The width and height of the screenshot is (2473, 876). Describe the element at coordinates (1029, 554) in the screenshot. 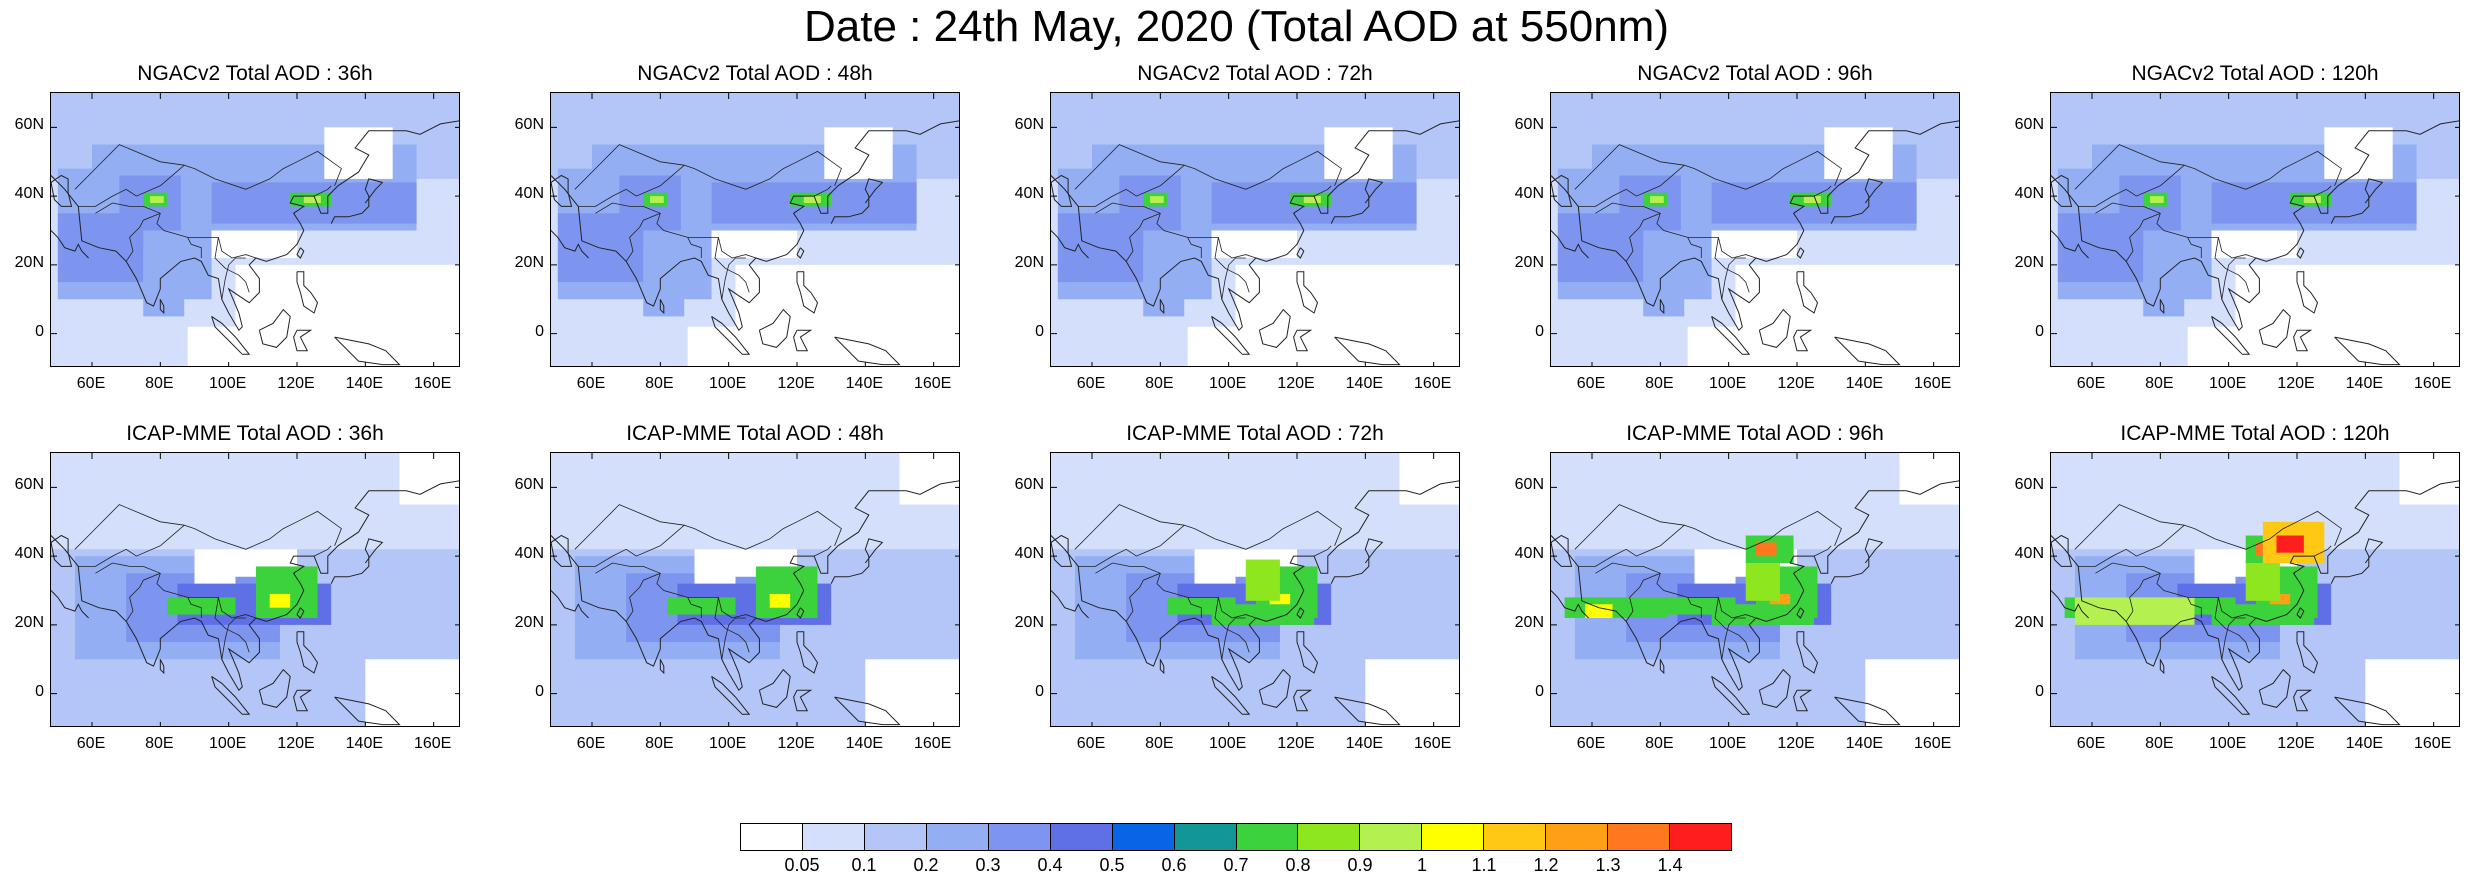

I see `lat-tick-label: 40N` at that location.